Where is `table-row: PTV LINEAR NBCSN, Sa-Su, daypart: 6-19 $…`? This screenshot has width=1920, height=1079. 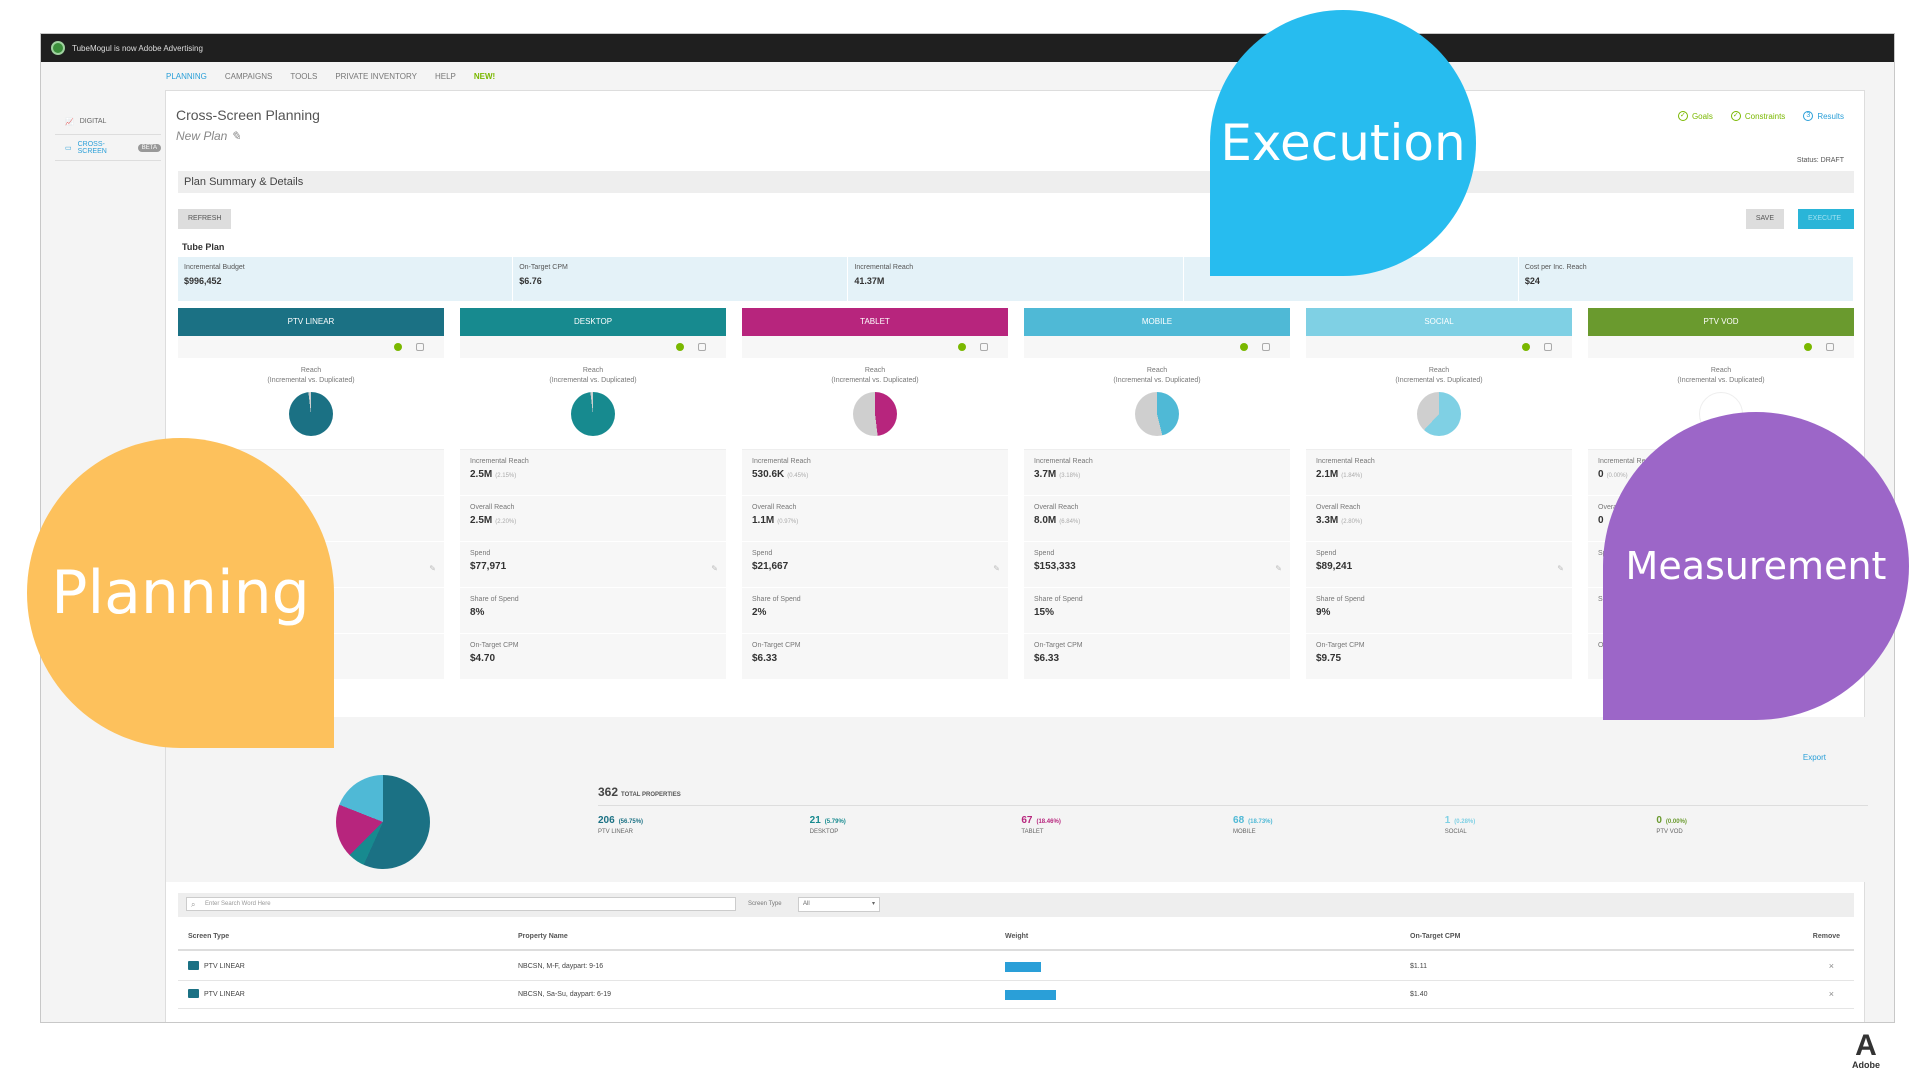
table-row: PTV LINEAR NBCSN, Sa-Su, daypart: 6-19 $… is located at coordinates (1016, 995).